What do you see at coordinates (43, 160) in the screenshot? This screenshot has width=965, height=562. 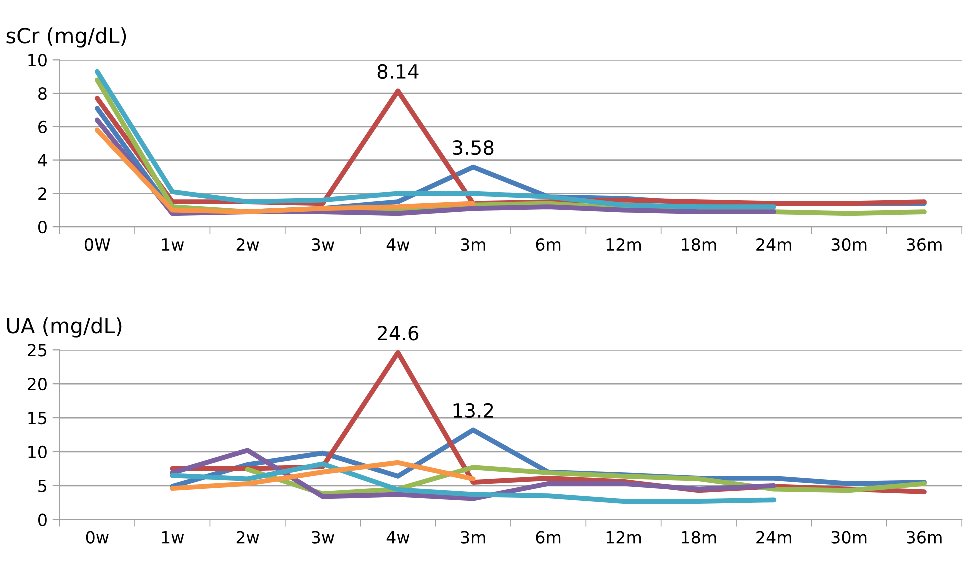 I see `y-tick-label: 4` at bounding box center [43, 160].